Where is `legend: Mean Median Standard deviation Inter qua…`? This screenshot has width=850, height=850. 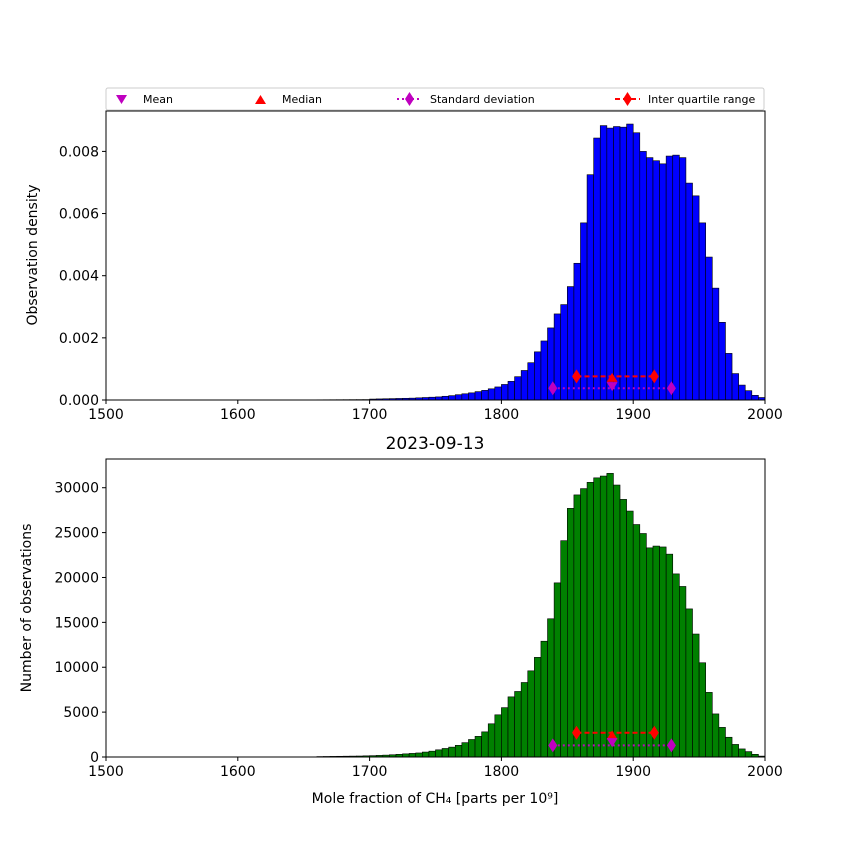 legend: Mean Median Standard deviation Inter qua… is located at coordinates (435, 99).